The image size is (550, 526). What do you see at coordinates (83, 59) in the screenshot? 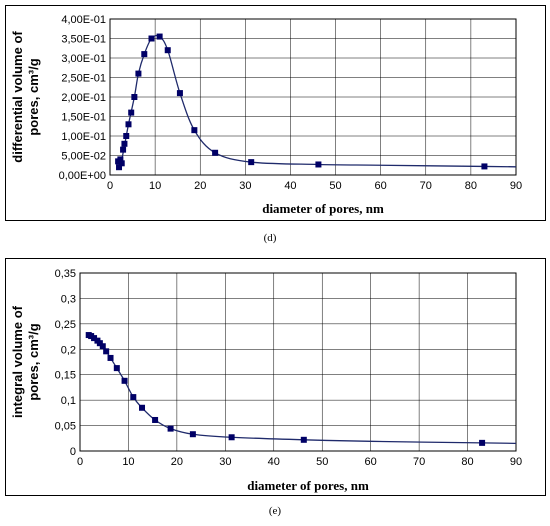
I see `y-tick-label: 3,00E-01` at bounding box center [83, 59].